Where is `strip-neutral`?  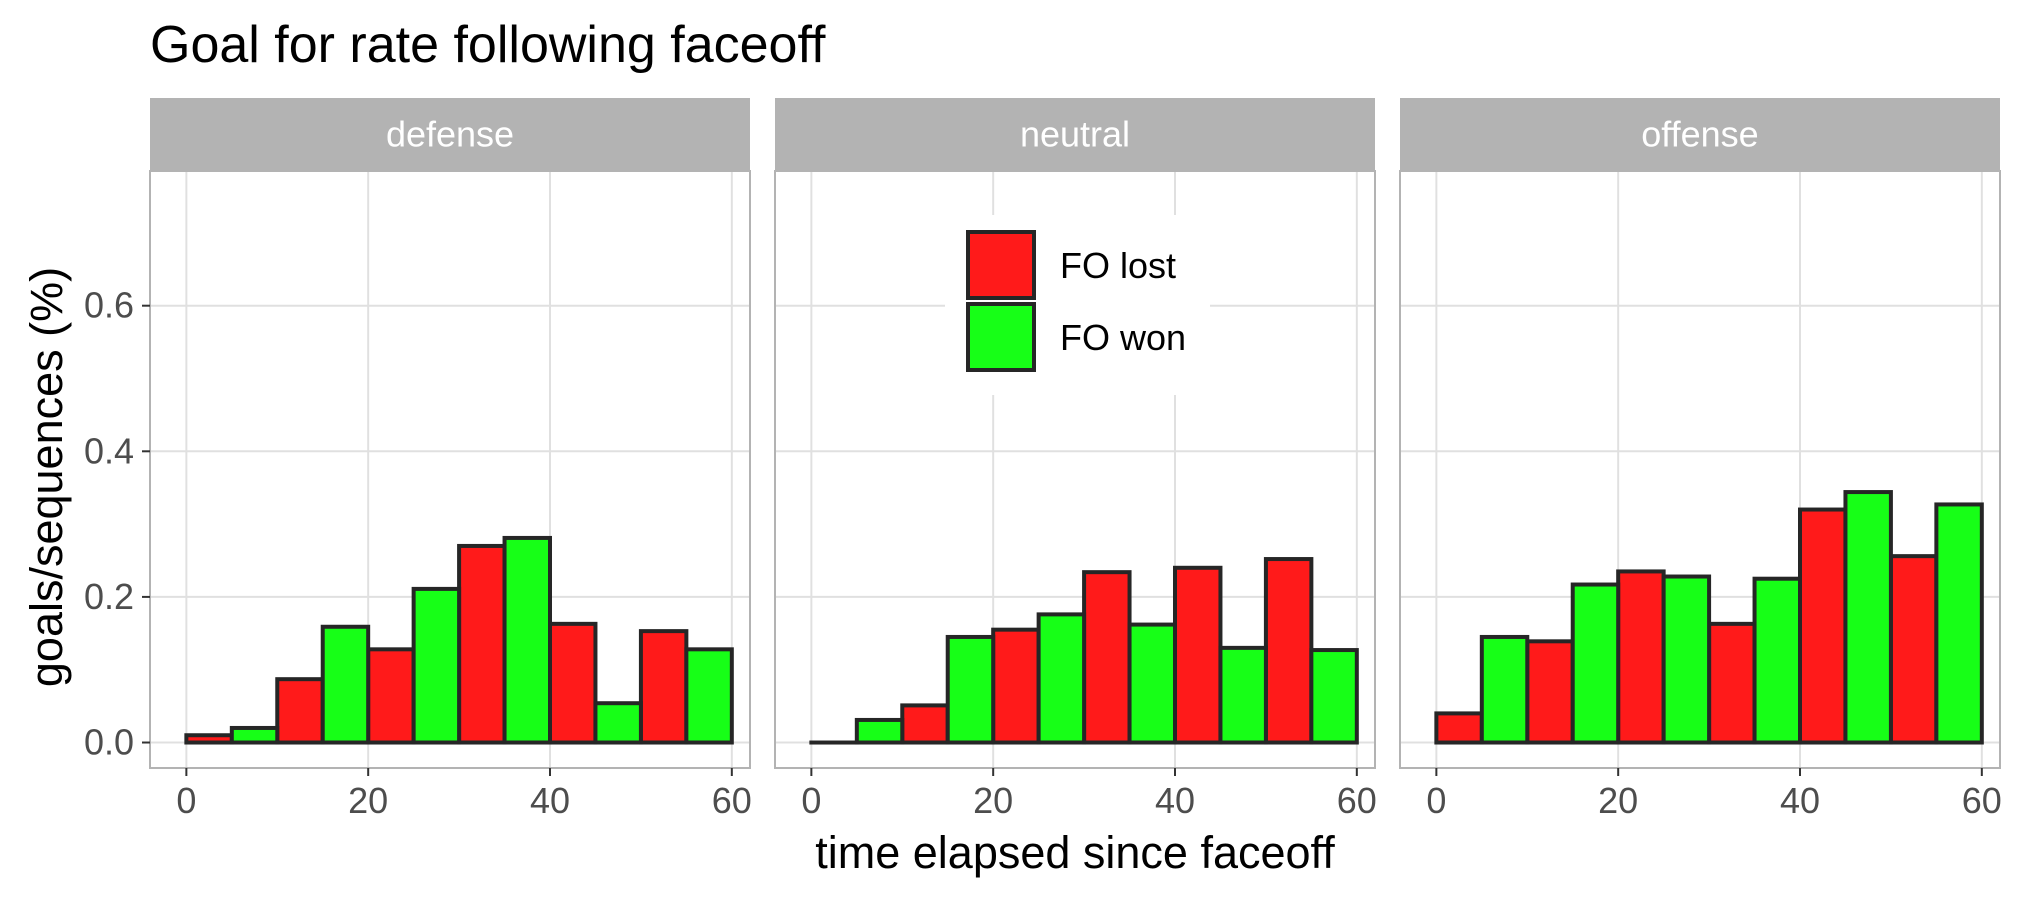
strip-neutral is located at coordinates (1075, 134).